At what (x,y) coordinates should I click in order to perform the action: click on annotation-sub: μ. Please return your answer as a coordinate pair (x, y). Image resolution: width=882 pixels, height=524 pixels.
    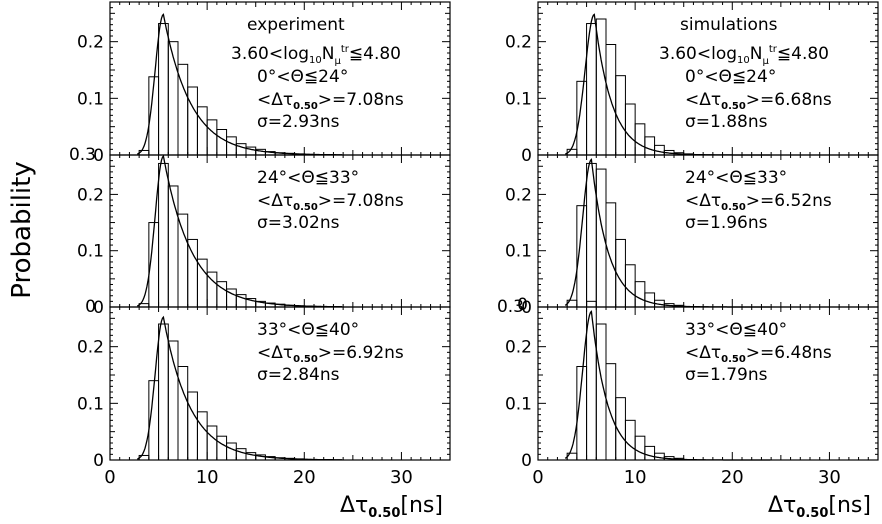
    Looking at the image, I should click on (337, 61).